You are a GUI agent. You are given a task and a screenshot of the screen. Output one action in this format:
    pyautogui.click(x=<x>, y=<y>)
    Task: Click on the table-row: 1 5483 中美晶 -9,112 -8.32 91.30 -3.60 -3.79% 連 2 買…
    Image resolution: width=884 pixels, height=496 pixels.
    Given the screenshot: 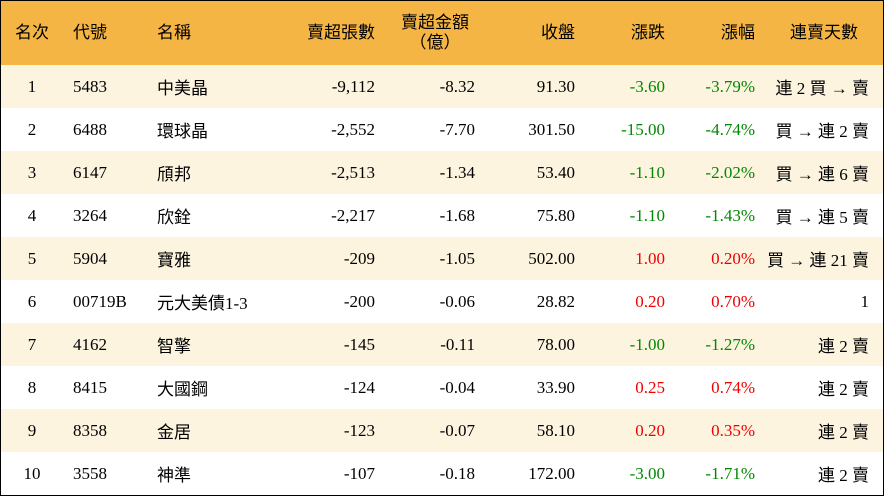 What is the action you would take?
    pyautogui.click(x=442, y=86)
    